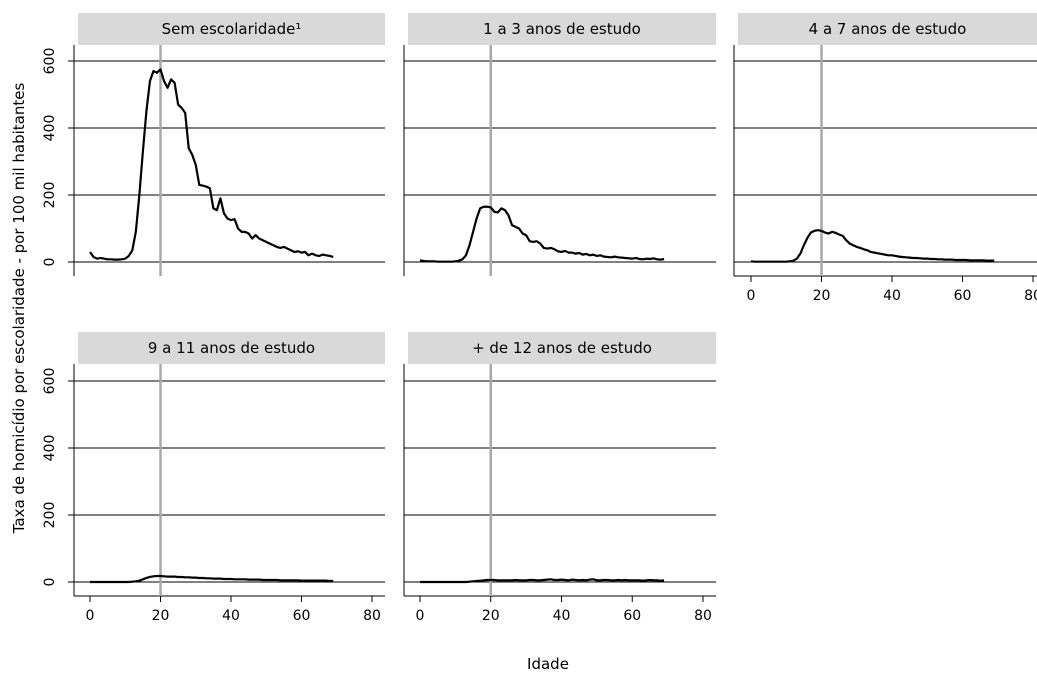 This screenshot has width=1037, height=675. I want to click on panel-title: 1 a 3 anos de estudo, so click(562, 29).